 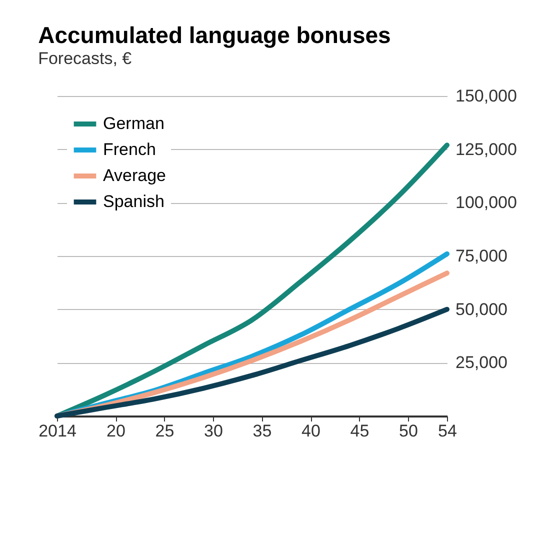 What do you see at coordinates (482, 309) in the screenshot?
I see `y-tick-label: 50,000` at bounding box center [482, 309].